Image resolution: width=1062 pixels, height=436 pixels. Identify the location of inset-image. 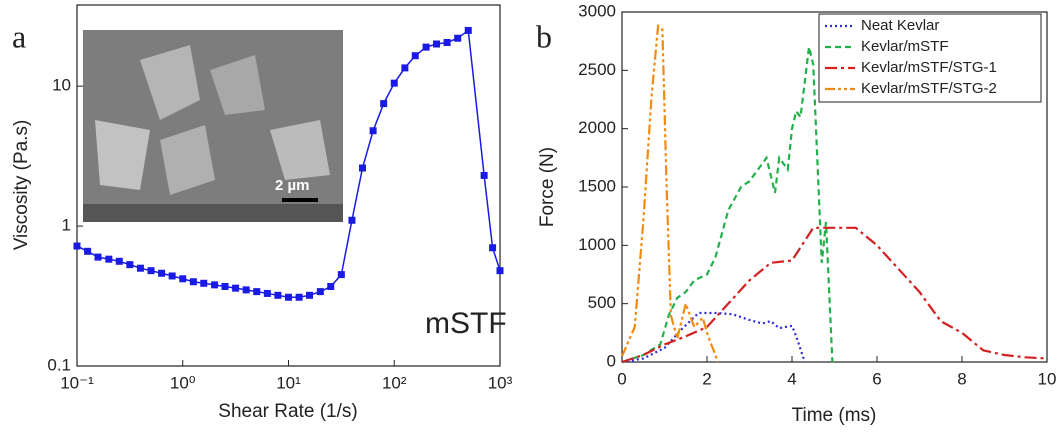
(213, 126).